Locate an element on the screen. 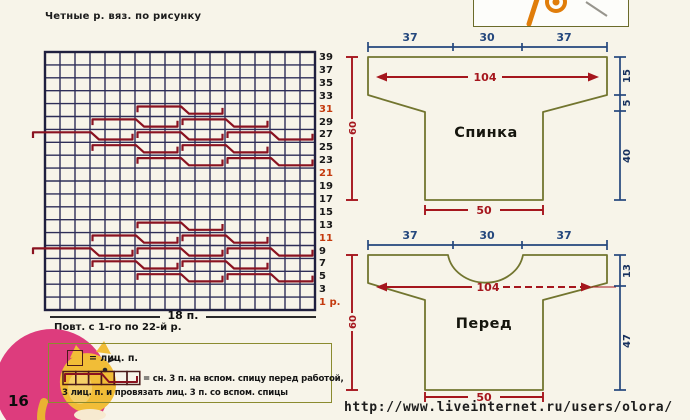  front-outline is located at coordinates (487, 322).